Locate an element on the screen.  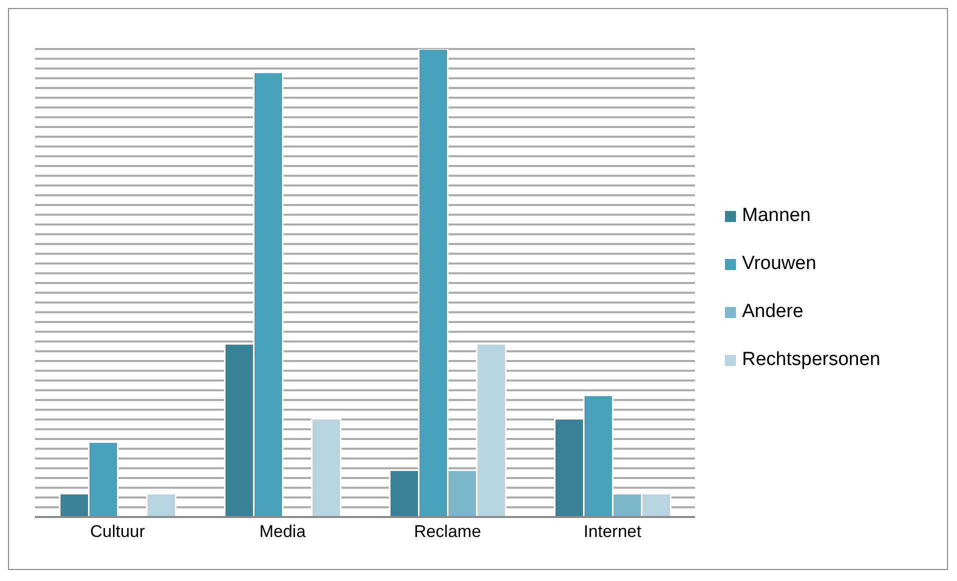
legend-label: Rechtspersonen is located at coordinates (811, 360).